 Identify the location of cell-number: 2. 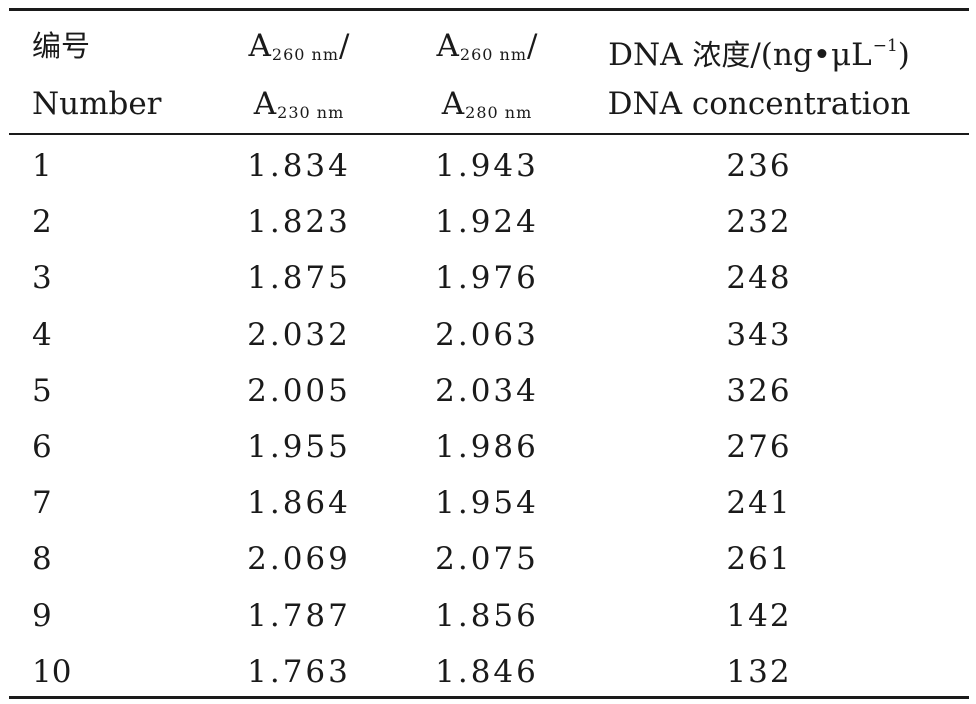
(42, 222).